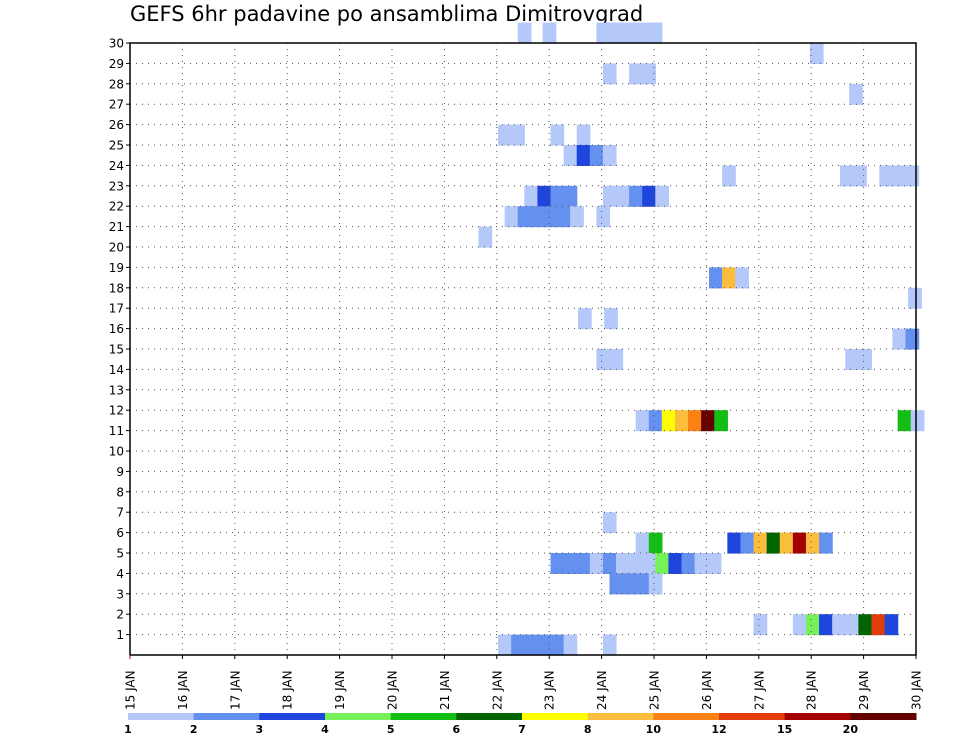  Describe the element at coordinates (116, 64) in the screenshot. I see `y-tick-label: 29` at that location.